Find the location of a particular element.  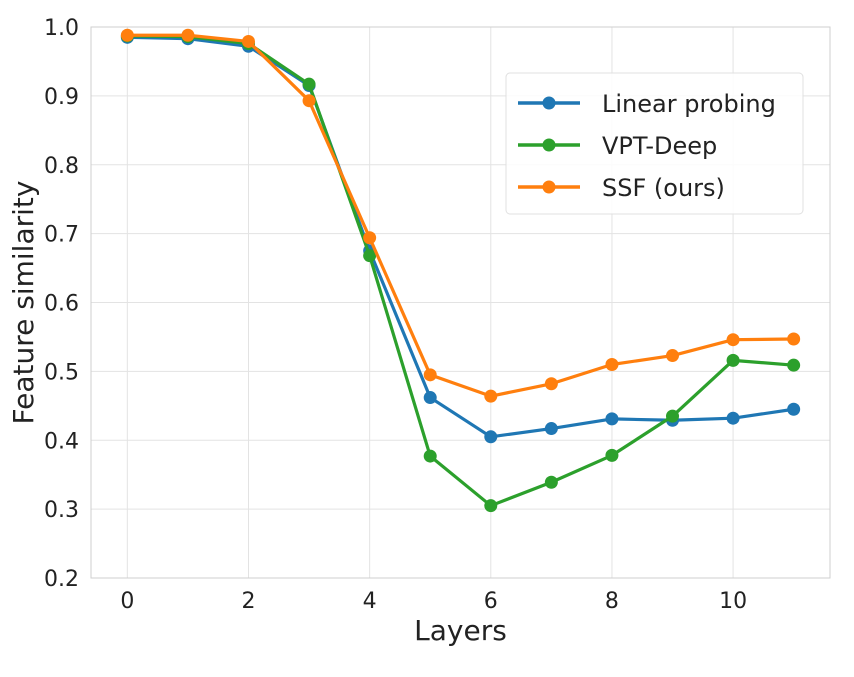

y-tick-label: 1.0 is located at coordinates (61, 28).